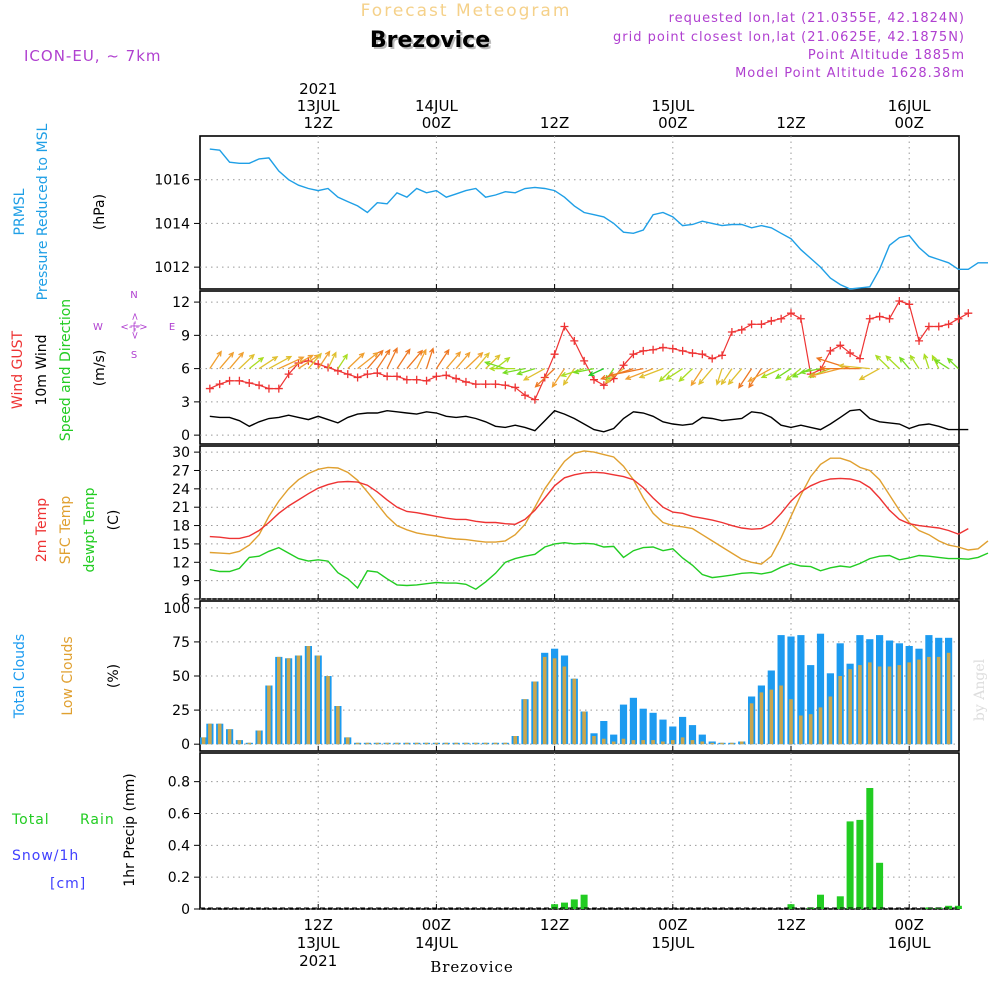  I want to click on compass-rose: N S W E <-|-> <-|->, so click(134, 325).